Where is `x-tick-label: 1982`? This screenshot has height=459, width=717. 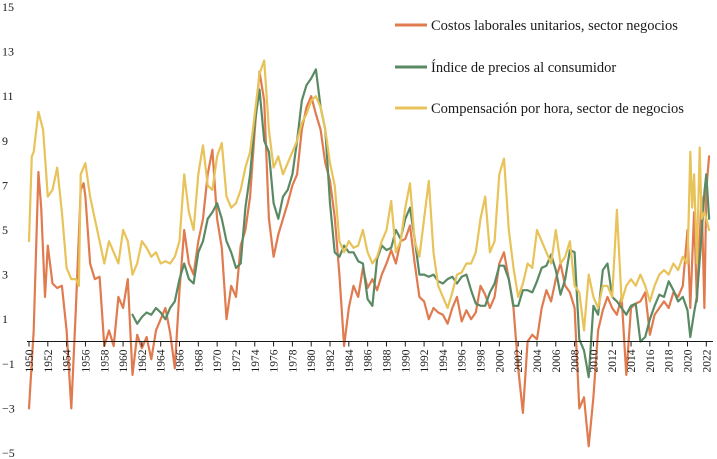
x-tick-label: 1982 is located at coordinates (331, 360).